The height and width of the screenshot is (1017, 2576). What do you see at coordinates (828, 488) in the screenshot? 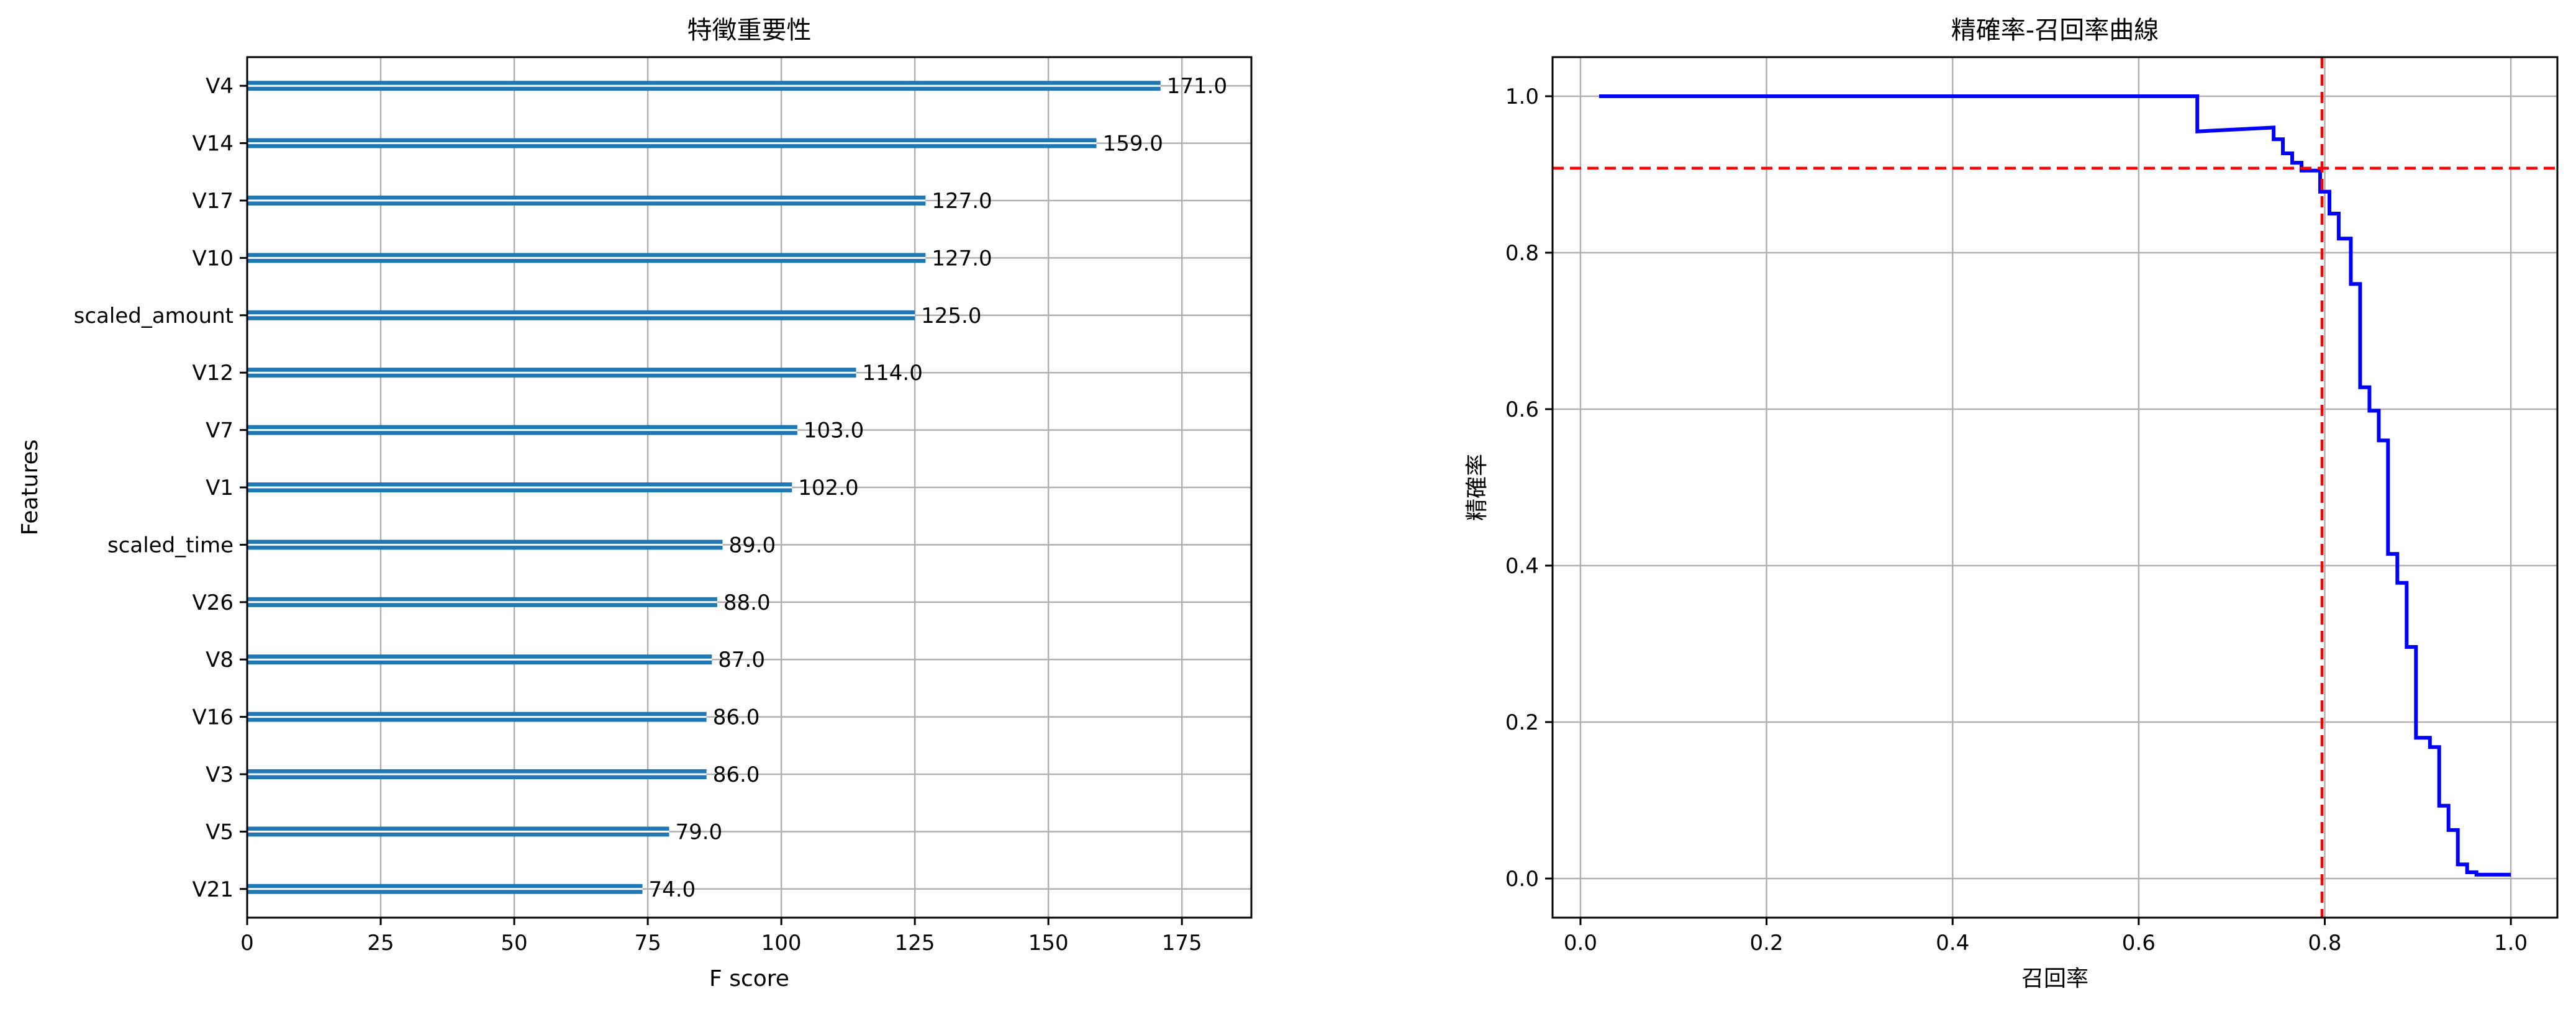
I see `feature-bar-value-label: 102.0` at bounding box center [828, 488].